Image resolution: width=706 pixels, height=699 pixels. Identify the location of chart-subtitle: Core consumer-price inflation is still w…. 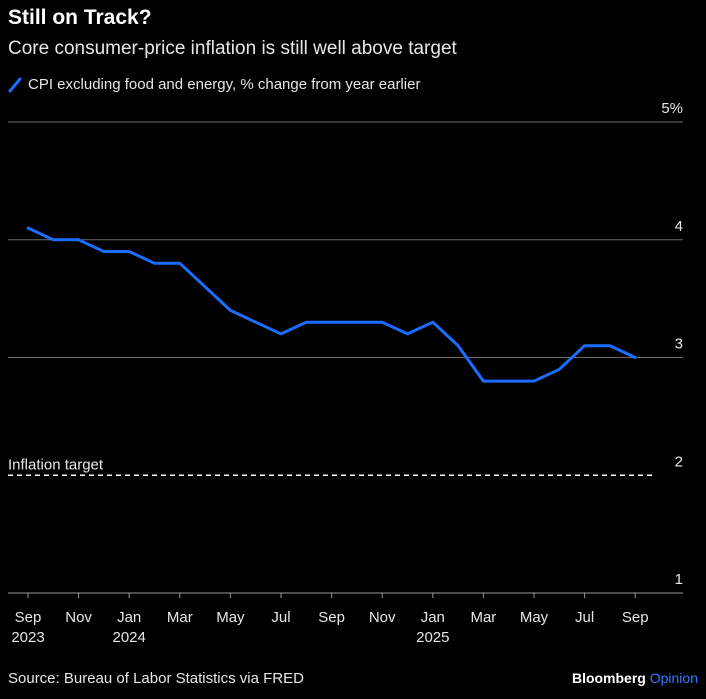
(232, 48).